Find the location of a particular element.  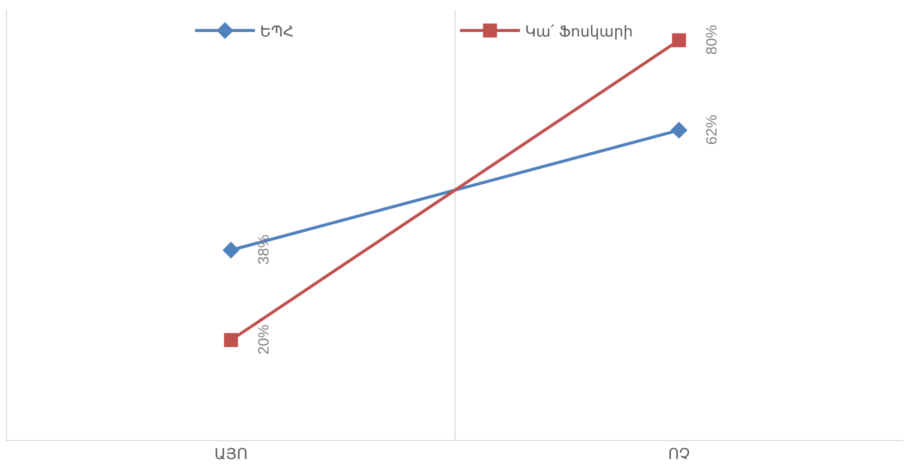

data-label: 80% is located at coordinates (711, 39).